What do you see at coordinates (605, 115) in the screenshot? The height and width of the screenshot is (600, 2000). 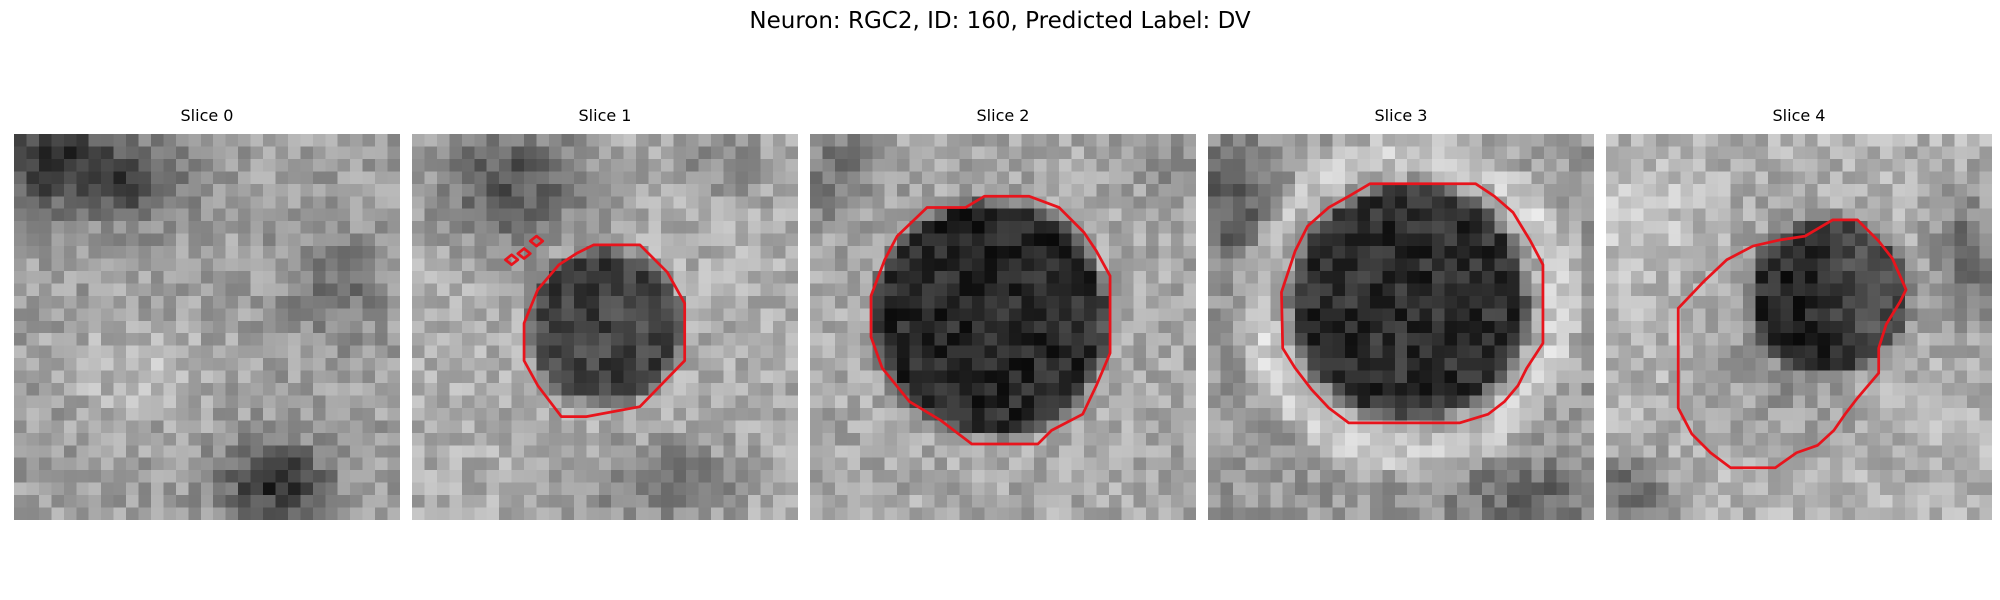 I see `slice-title-1: Slice 1` at bounding box center [605, 115].